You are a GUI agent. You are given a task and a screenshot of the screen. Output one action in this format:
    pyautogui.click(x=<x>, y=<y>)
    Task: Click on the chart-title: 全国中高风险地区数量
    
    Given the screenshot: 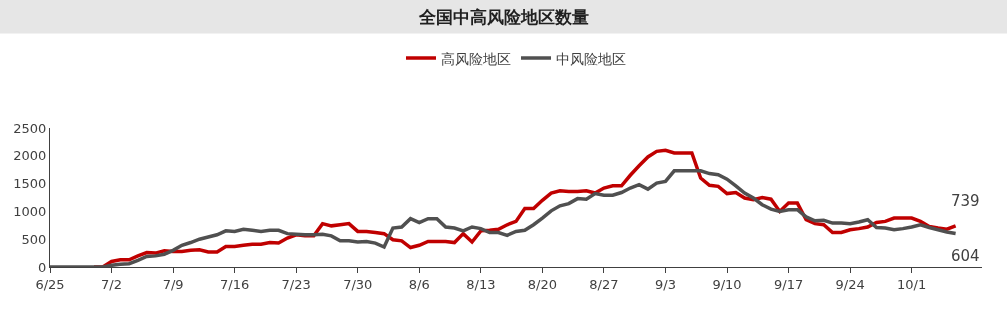 What is the action you would take?
    pyautogui.click(x=503, y=17)
    